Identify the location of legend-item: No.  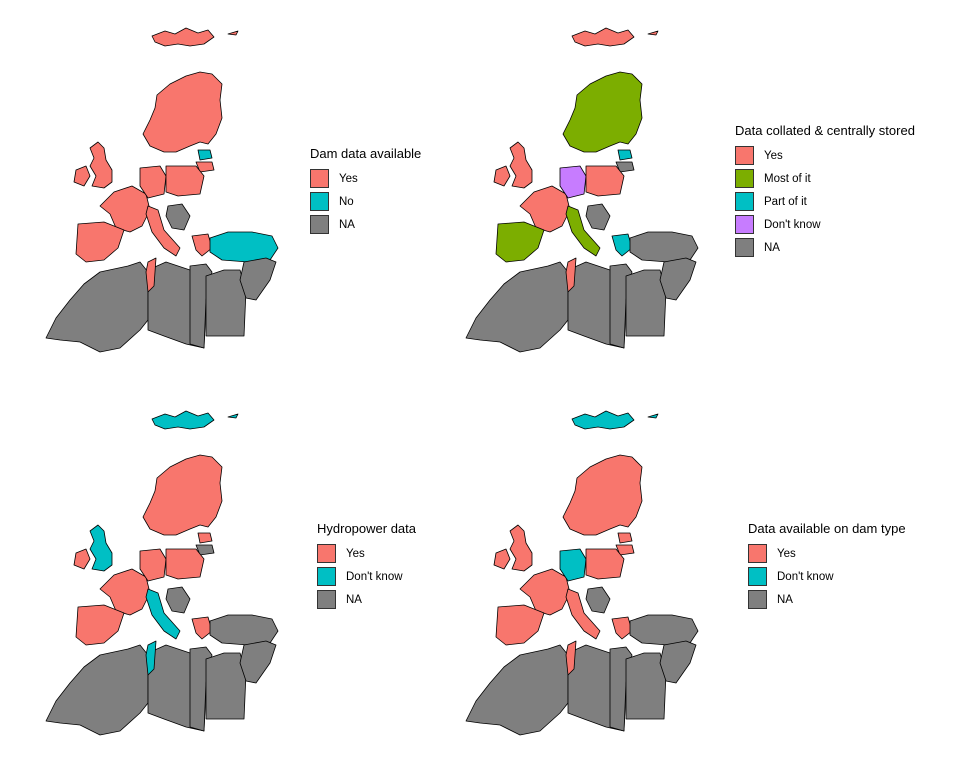
(365, 201).